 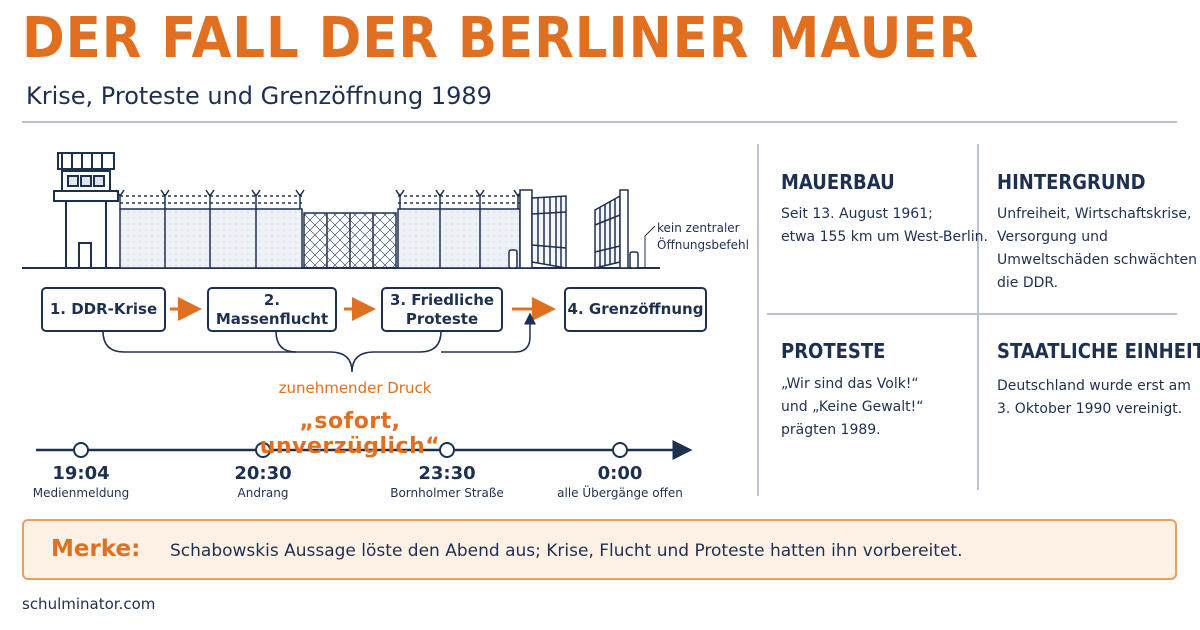 I want to click on mesh-fence, so click(x=350, y=240).